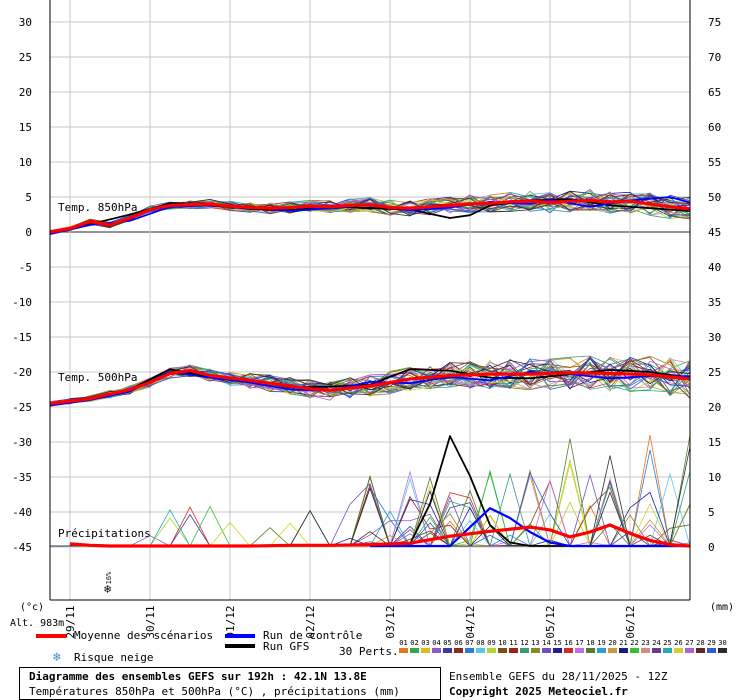 This screenshot has width=740, height=700. Describe the element at coordinates (530, 527) in the screenshot. I see `control-line-precip` at that location.